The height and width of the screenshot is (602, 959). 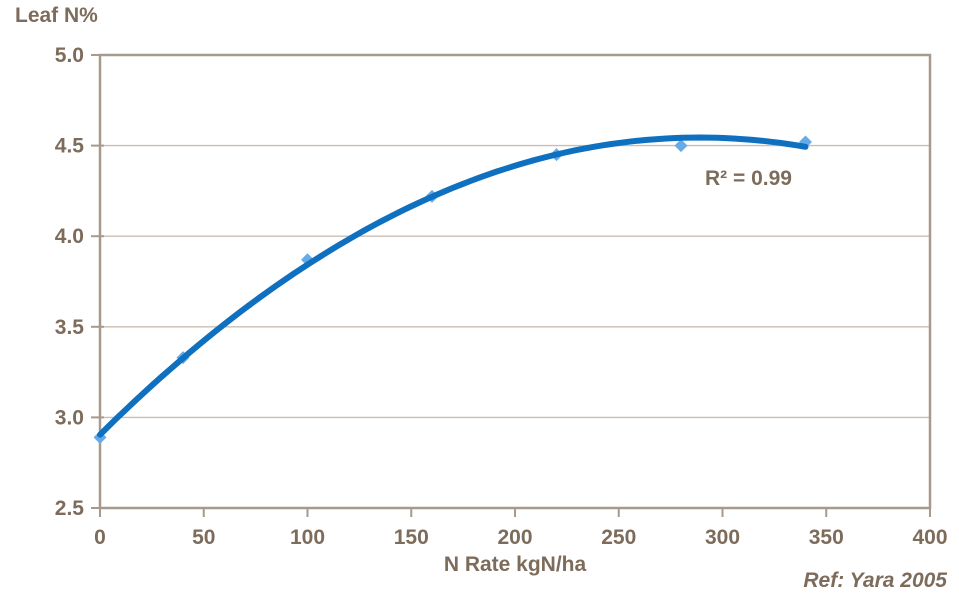 What do you see at coordinates (722, 537) in the screenshot?
I see `svg-text: 300` at bounding box center [722, 537].